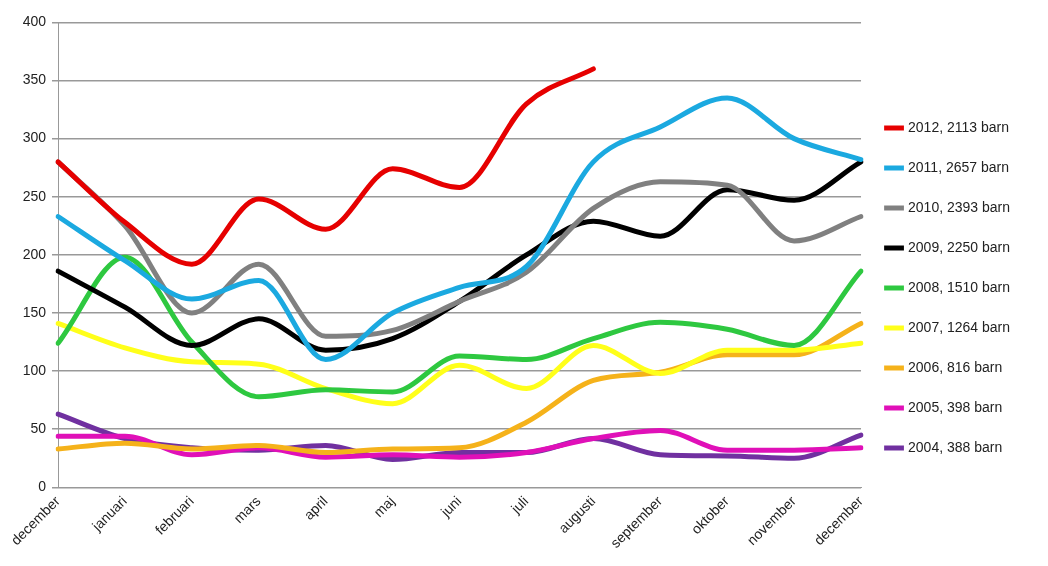 Image resolution: width=1048 pixels, height=566 pixels. I want to click on y-tick-label: 100, so click(34, 369).